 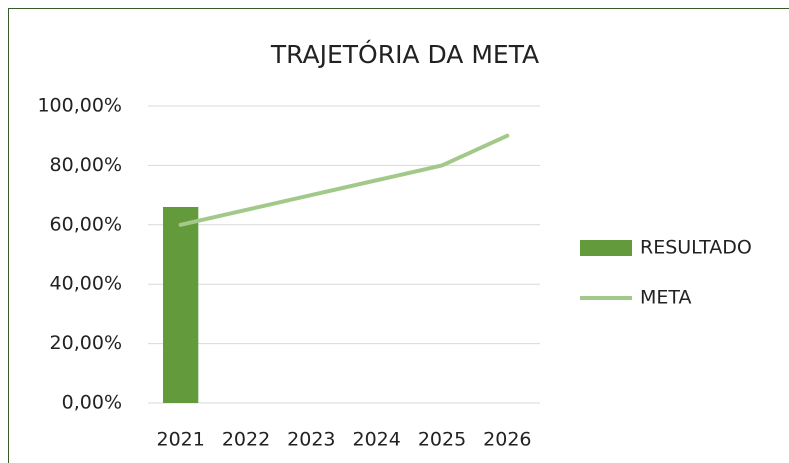 What do you see at coordinates (404, 54) in the screenshot?
I see `chart-title: TRAJETÓRIA DA META` at bounding box center [404, 54].